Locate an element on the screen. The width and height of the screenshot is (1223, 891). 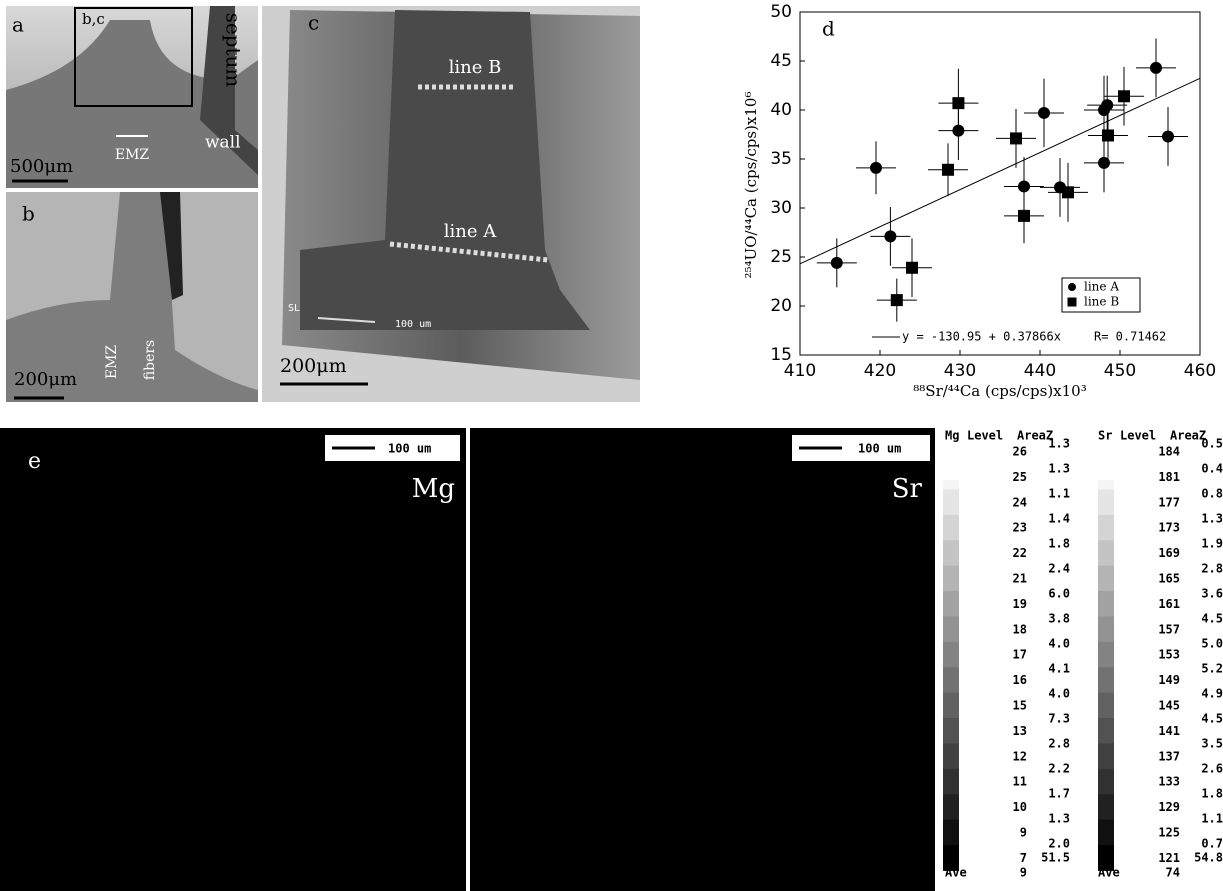
area-label: 2.2 is located at coordinates (1059, 769).